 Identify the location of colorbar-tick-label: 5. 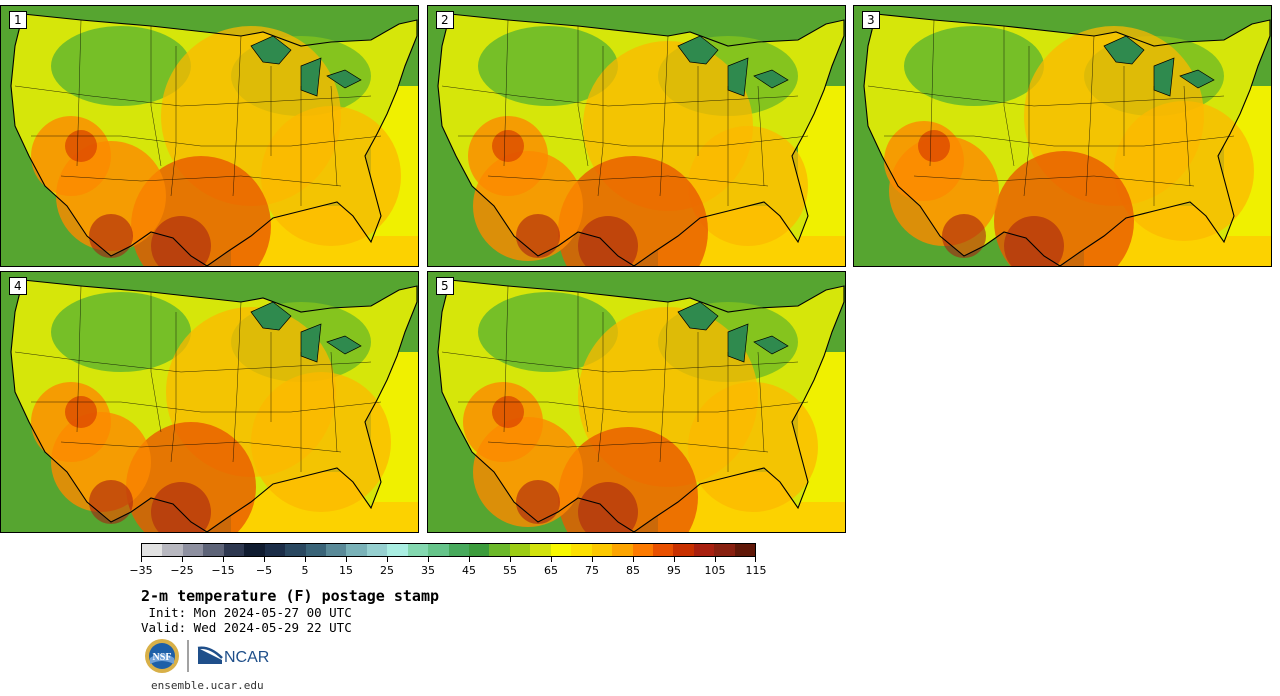
(305, 570).